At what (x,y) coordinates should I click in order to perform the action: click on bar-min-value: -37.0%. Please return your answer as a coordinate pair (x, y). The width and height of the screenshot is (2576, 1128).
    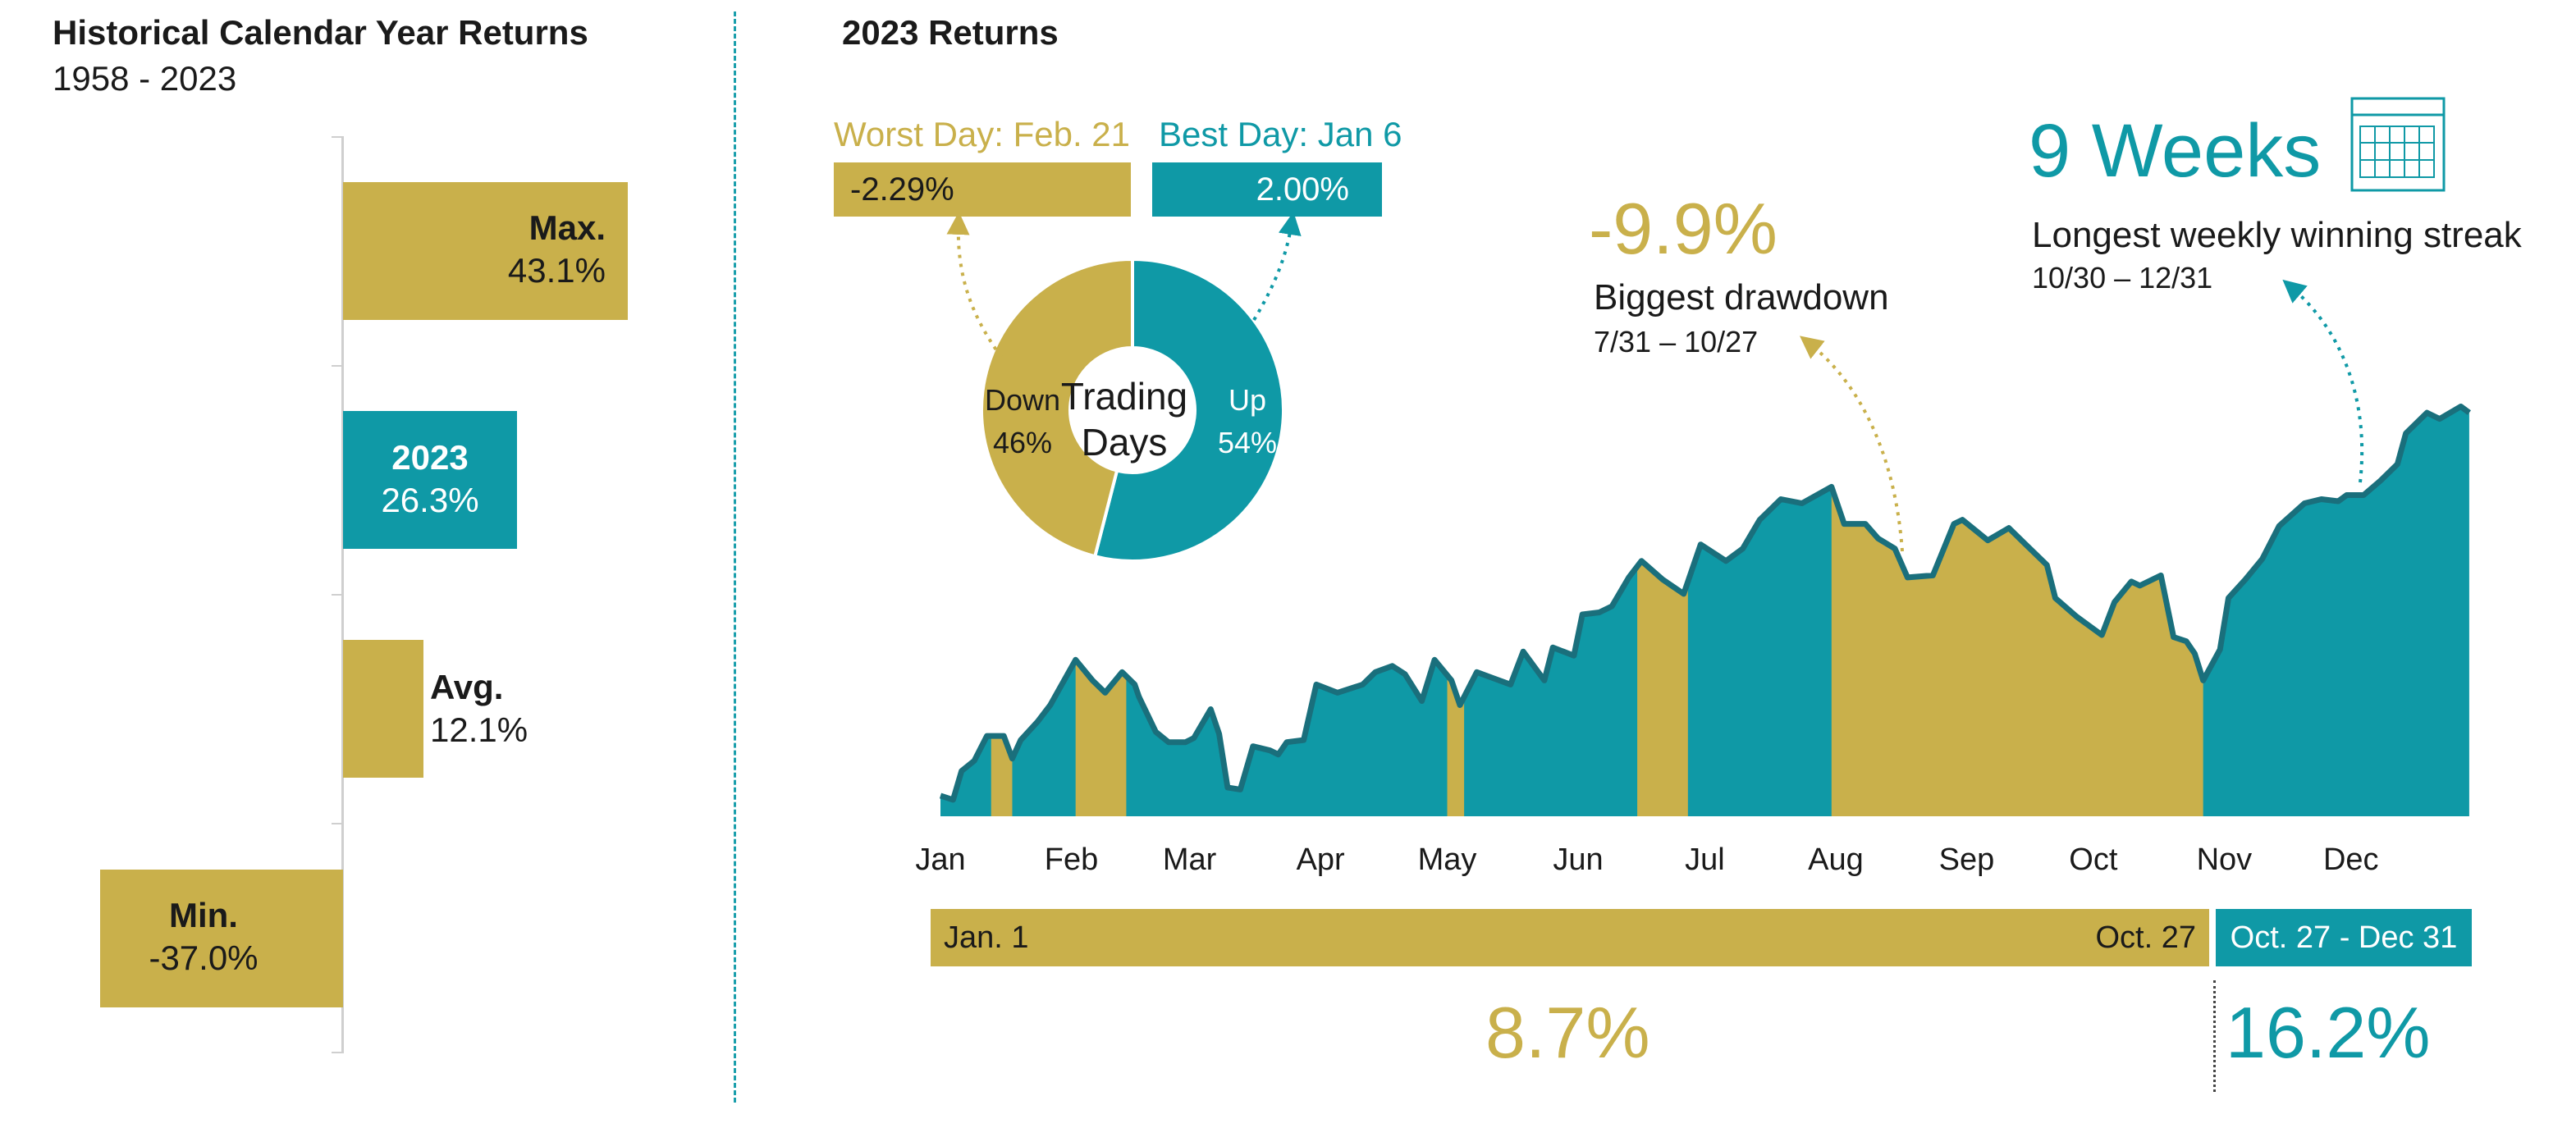
    Looking at the image, I should click on (204, 957).